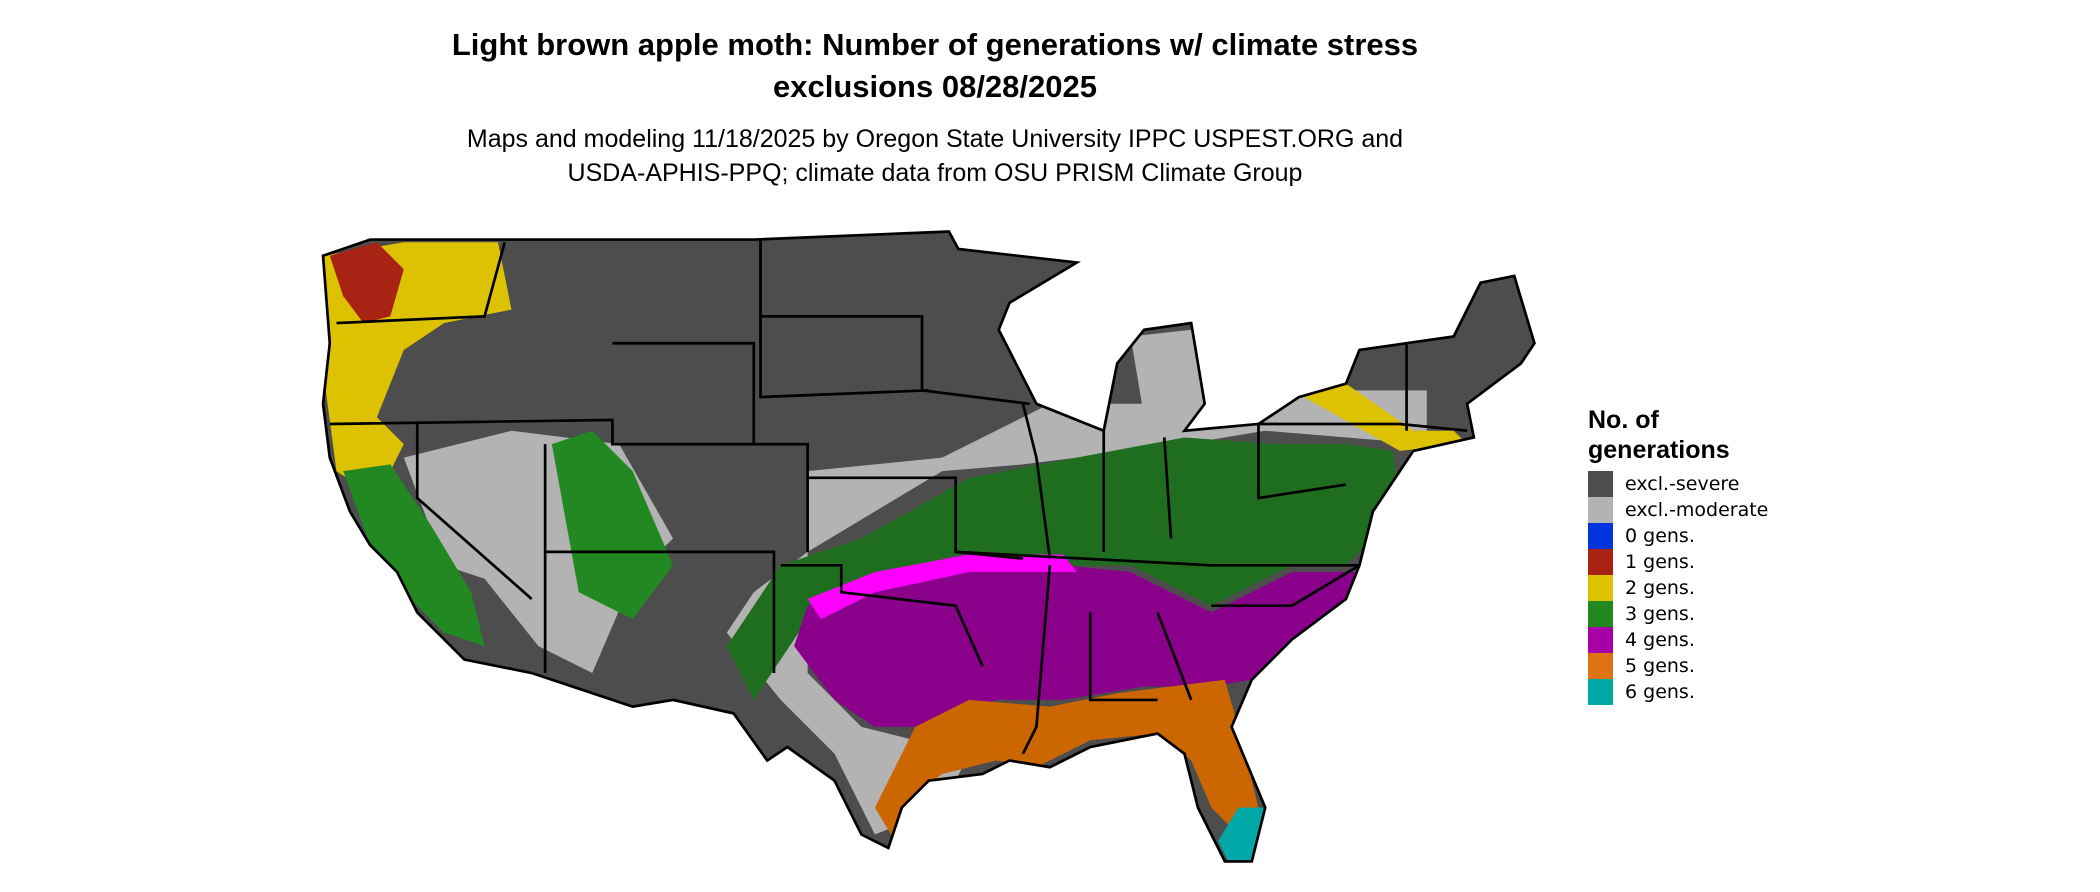 Image resolution: width=2100 pixels, height=892 pixels. I want to click on region-1-gens-cascades, so click(366, 283).